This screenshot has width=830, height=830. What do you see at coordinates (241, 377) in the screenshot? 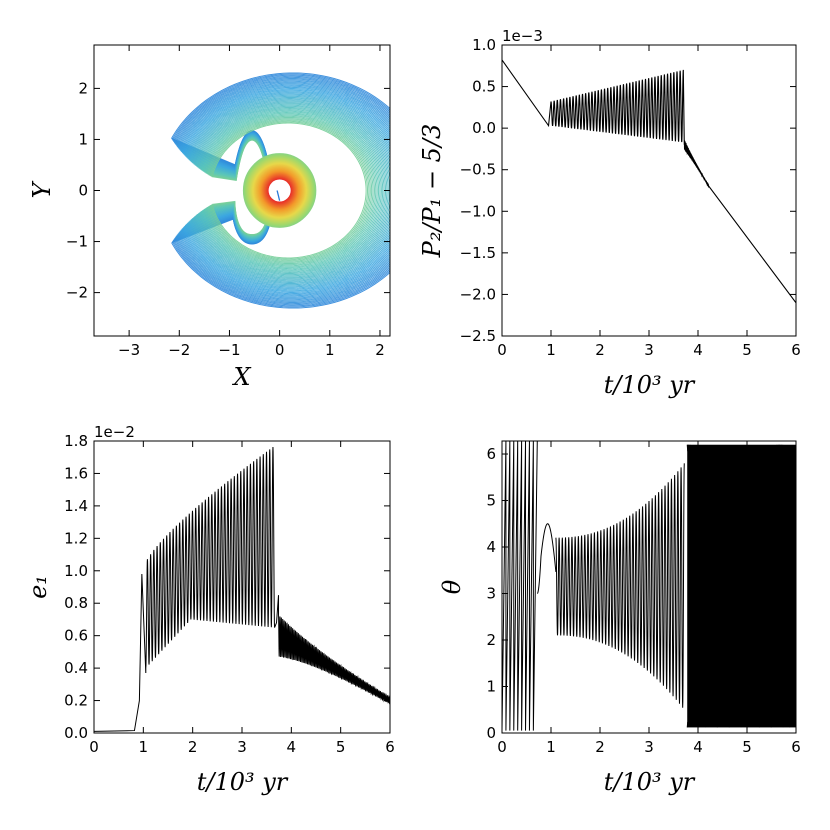
I see `x-axis-label: X` at bounding box center [241, 377].